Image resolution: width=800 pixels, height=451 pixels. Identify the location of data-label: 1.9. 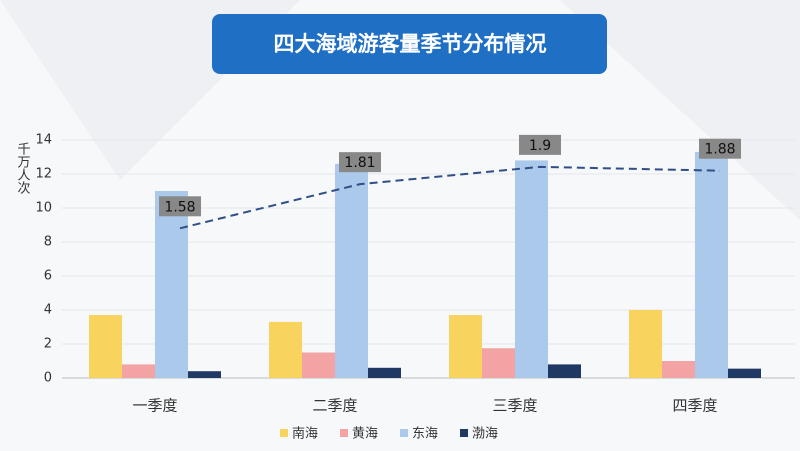
(540, 146).